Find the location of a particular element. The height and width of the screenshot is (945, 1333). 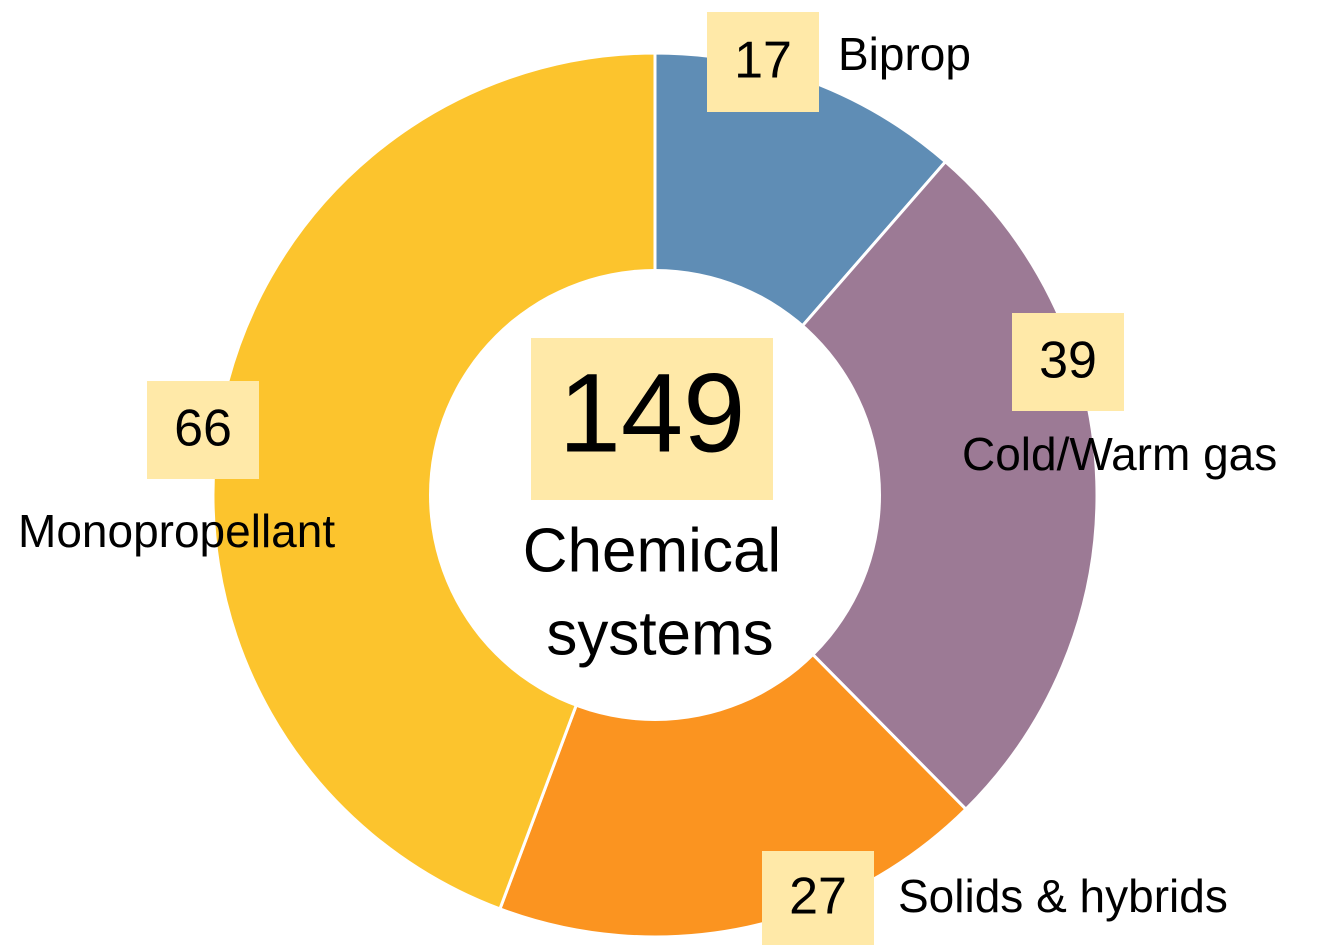

center-label: systems is located at coordinates (659, 633).